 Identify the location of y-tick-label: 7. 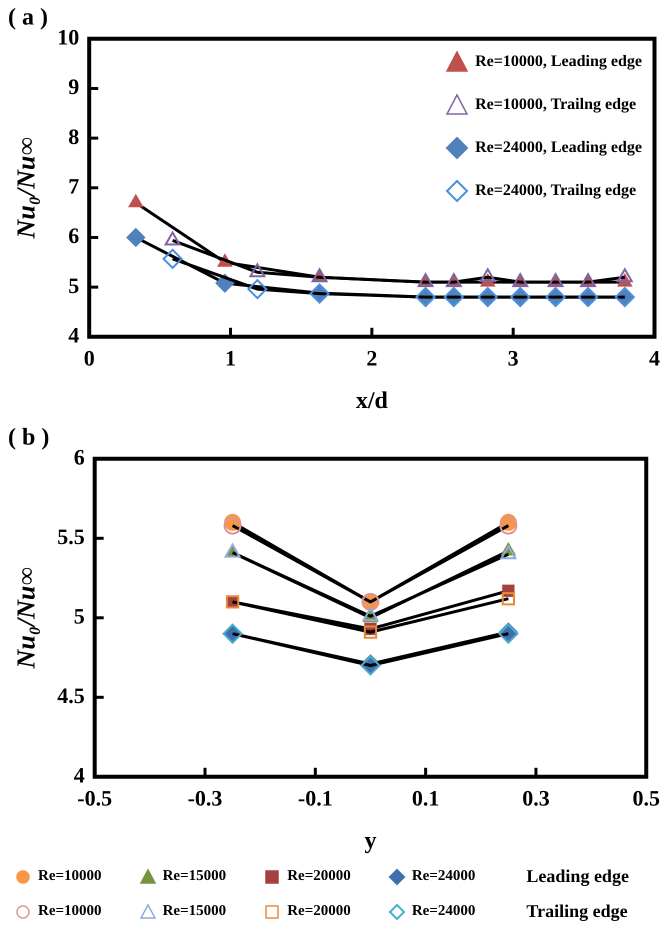
(74, 185).